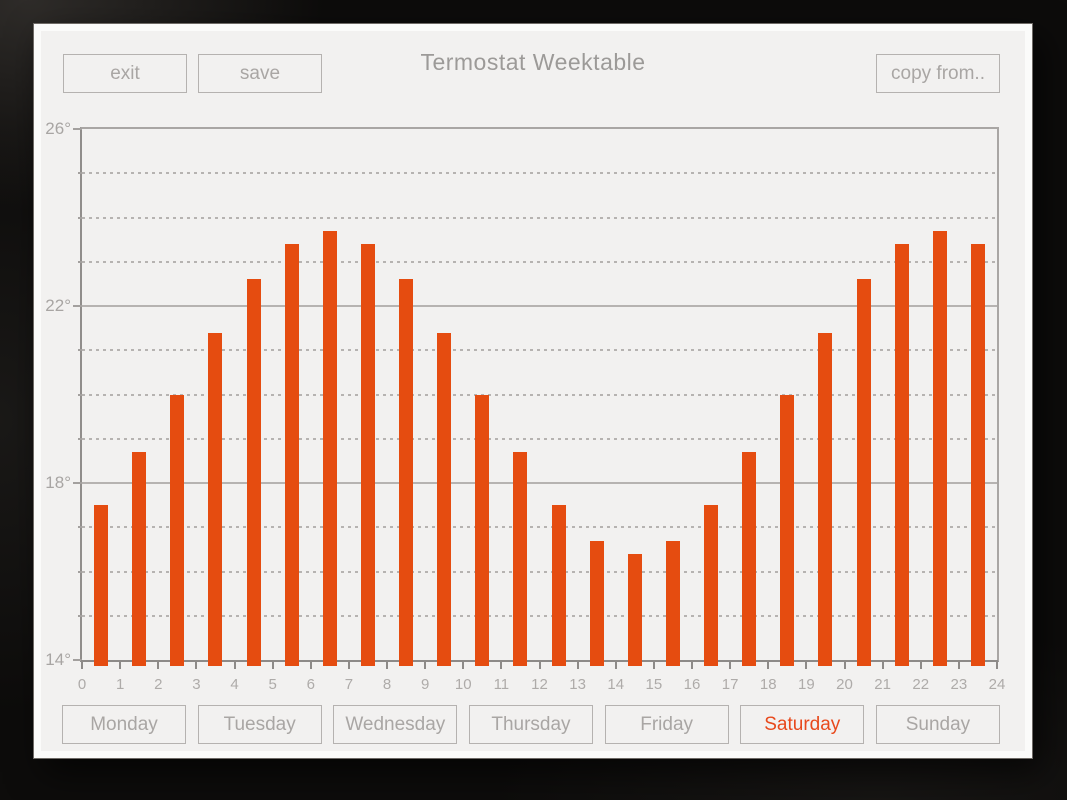 This screenshot has width=1067, height=800. What do you see at coordinates (158, 684) in the screenshot?
I see `x-axis-tick-label: 2` at bounding box center [158, 684].